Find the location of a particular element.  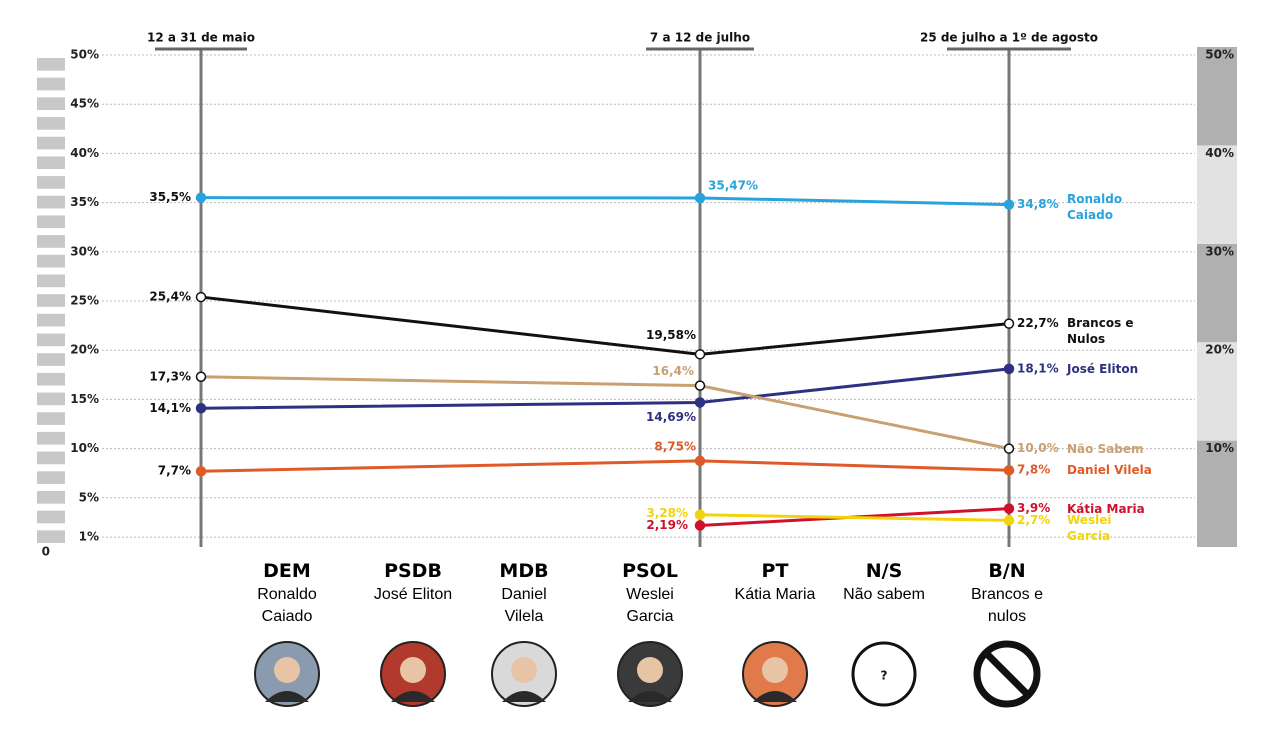

party: MDB Daniel Vilela is located at coordinates (524, 594).